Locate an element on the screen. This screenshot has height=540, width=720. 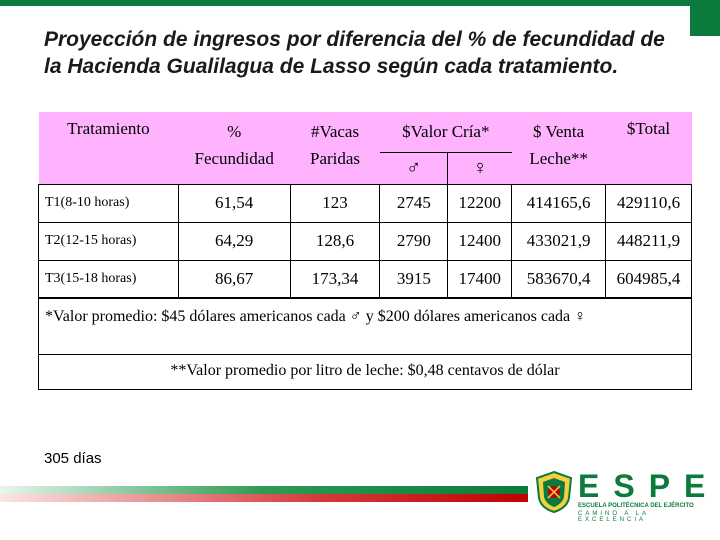
header-vacas-paridas: #Vacas Paridas is located at coordinates (335, 148).